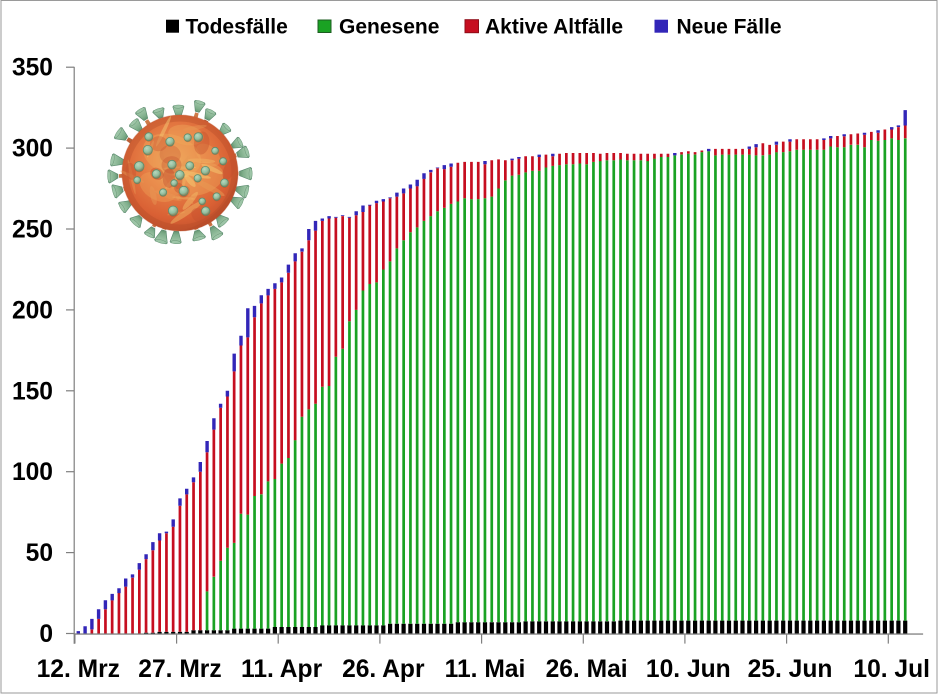  I want to click on svg-text: Genesene, so click(389, 27).